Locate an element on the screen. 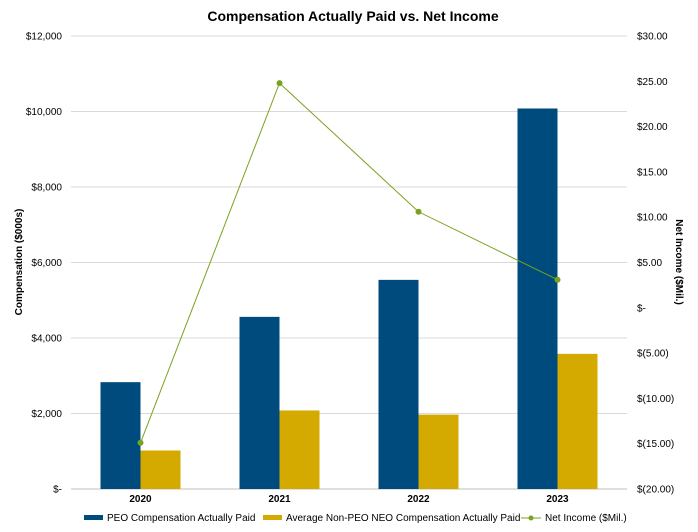 The image size is (698, 532). peo-bar-2022 is located at coordinates (398, 384).